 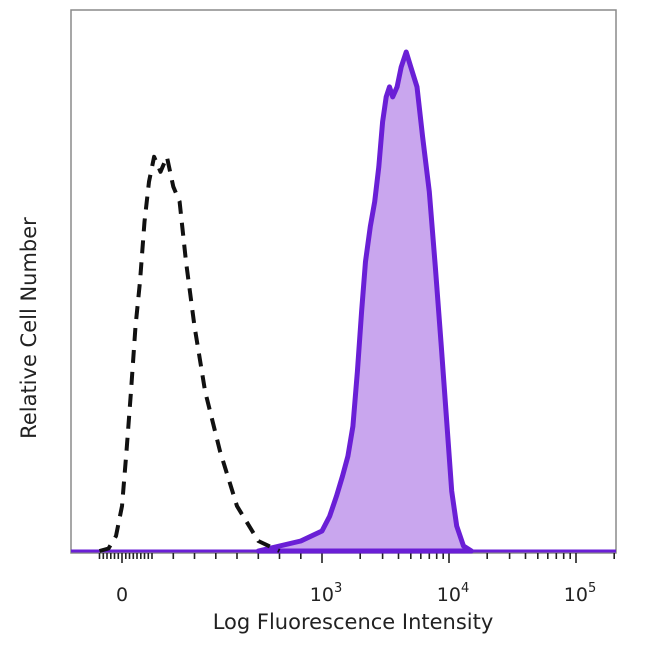 I want to click on x-tick-label-base: 0, so click(x=122, y=595).